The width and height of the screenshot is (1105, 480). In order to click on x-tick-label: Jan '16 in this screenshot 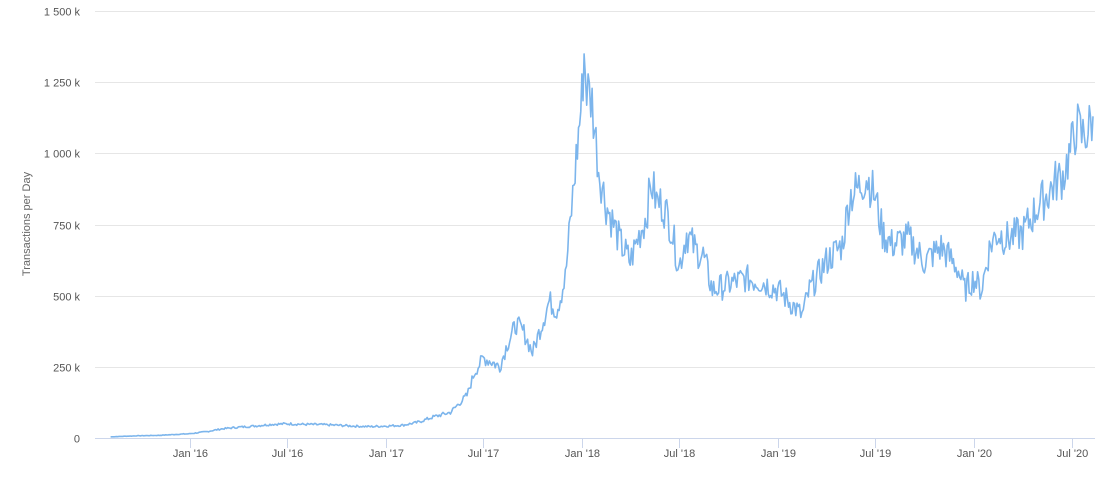, I will do `click(190, 454)`.